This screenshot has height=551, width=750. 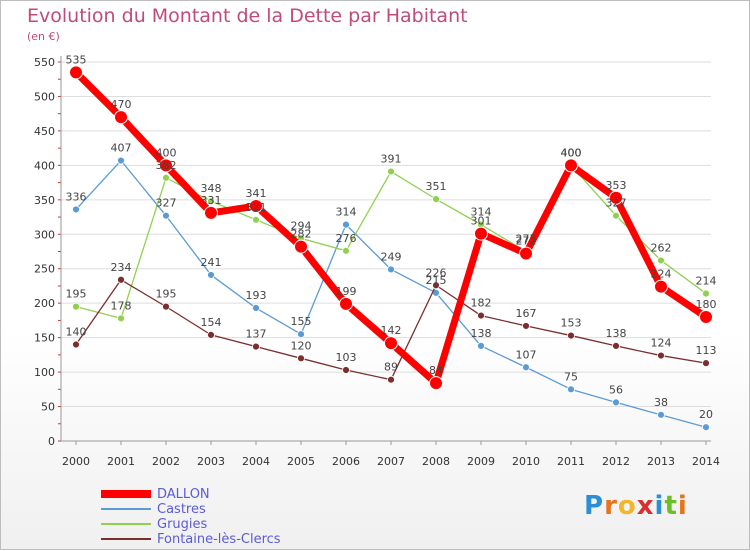 I want to click on data-label: 234, so click(x=121, y=267).